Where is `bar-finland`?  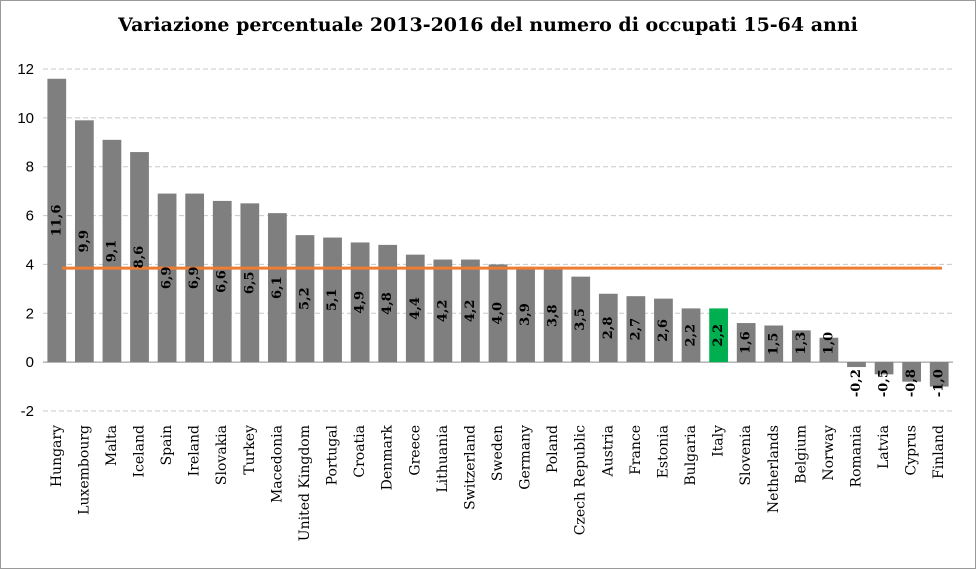
bar-finland is located at coordinates (939, 374).